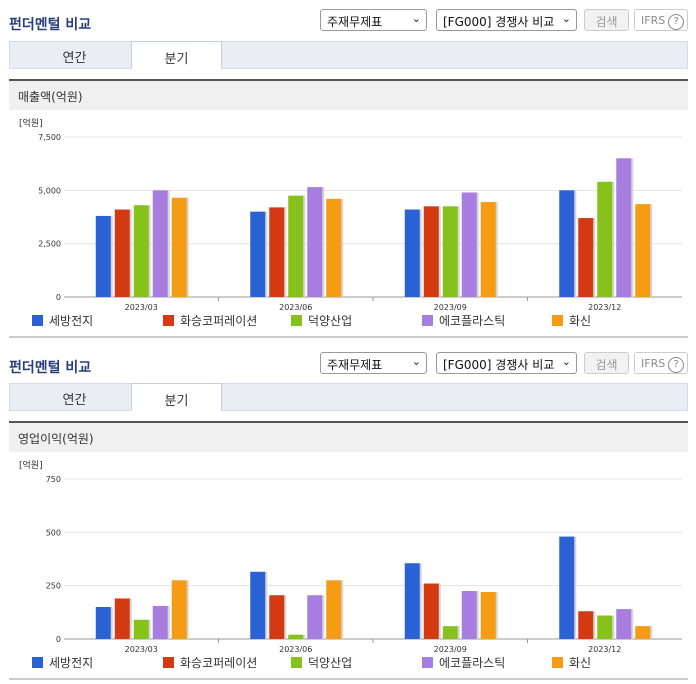  Describe the element at coordinates (58, 639) in the screenshot. I see `y-tick-label: 0` at that location.